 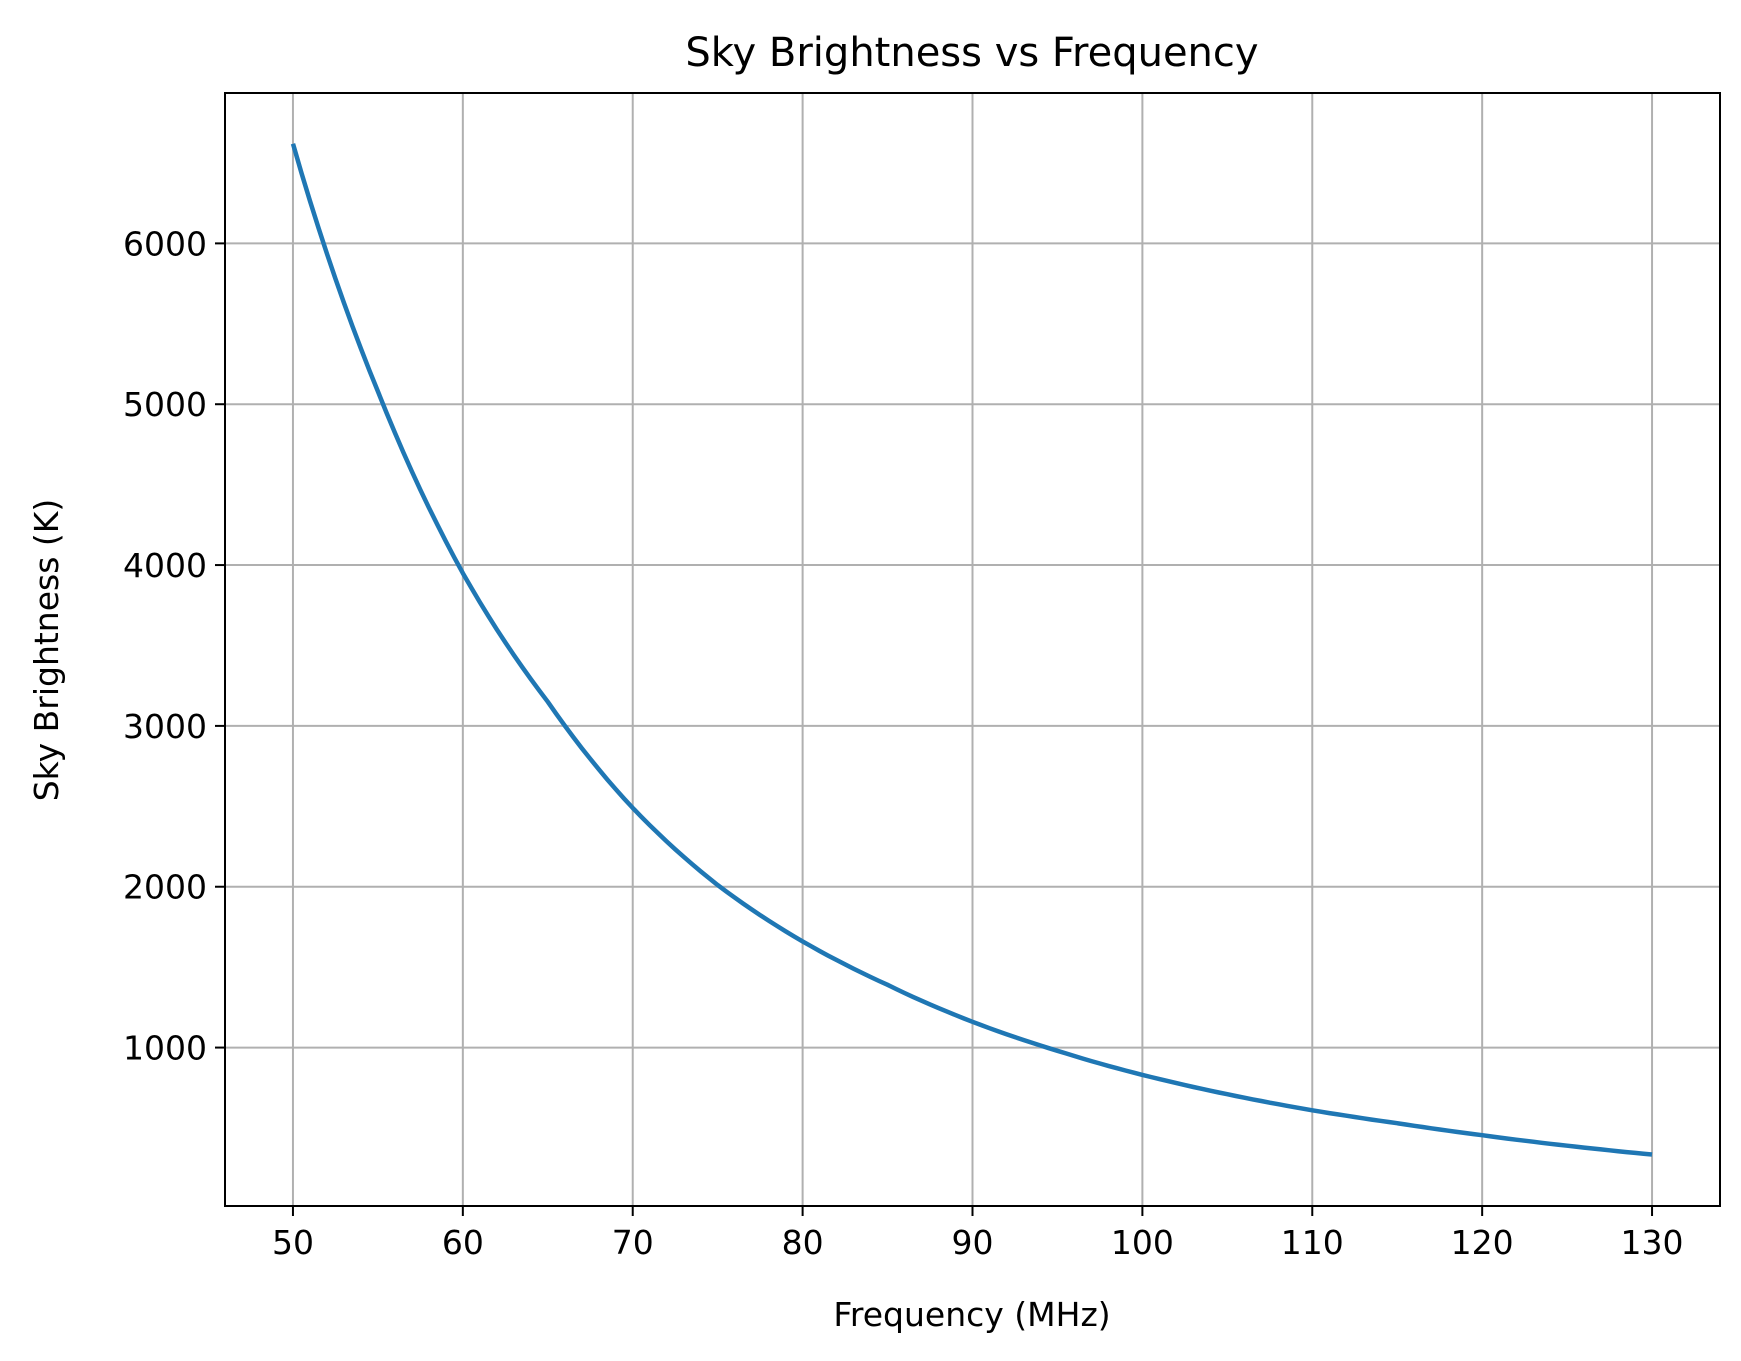 I want to click on y-tick-label: 2000, so click(x=165, y=887).